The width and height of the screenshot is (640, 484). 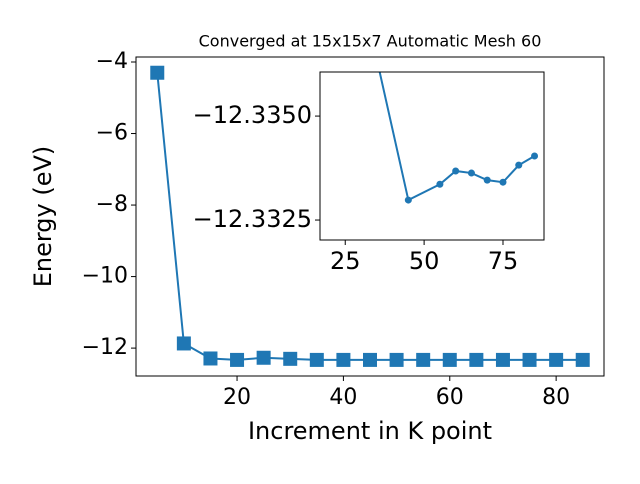 What do you see at coordinates (112, 61) in the screenshot?
I see `y-tick-label: −4` at bounding box center [112, 61].